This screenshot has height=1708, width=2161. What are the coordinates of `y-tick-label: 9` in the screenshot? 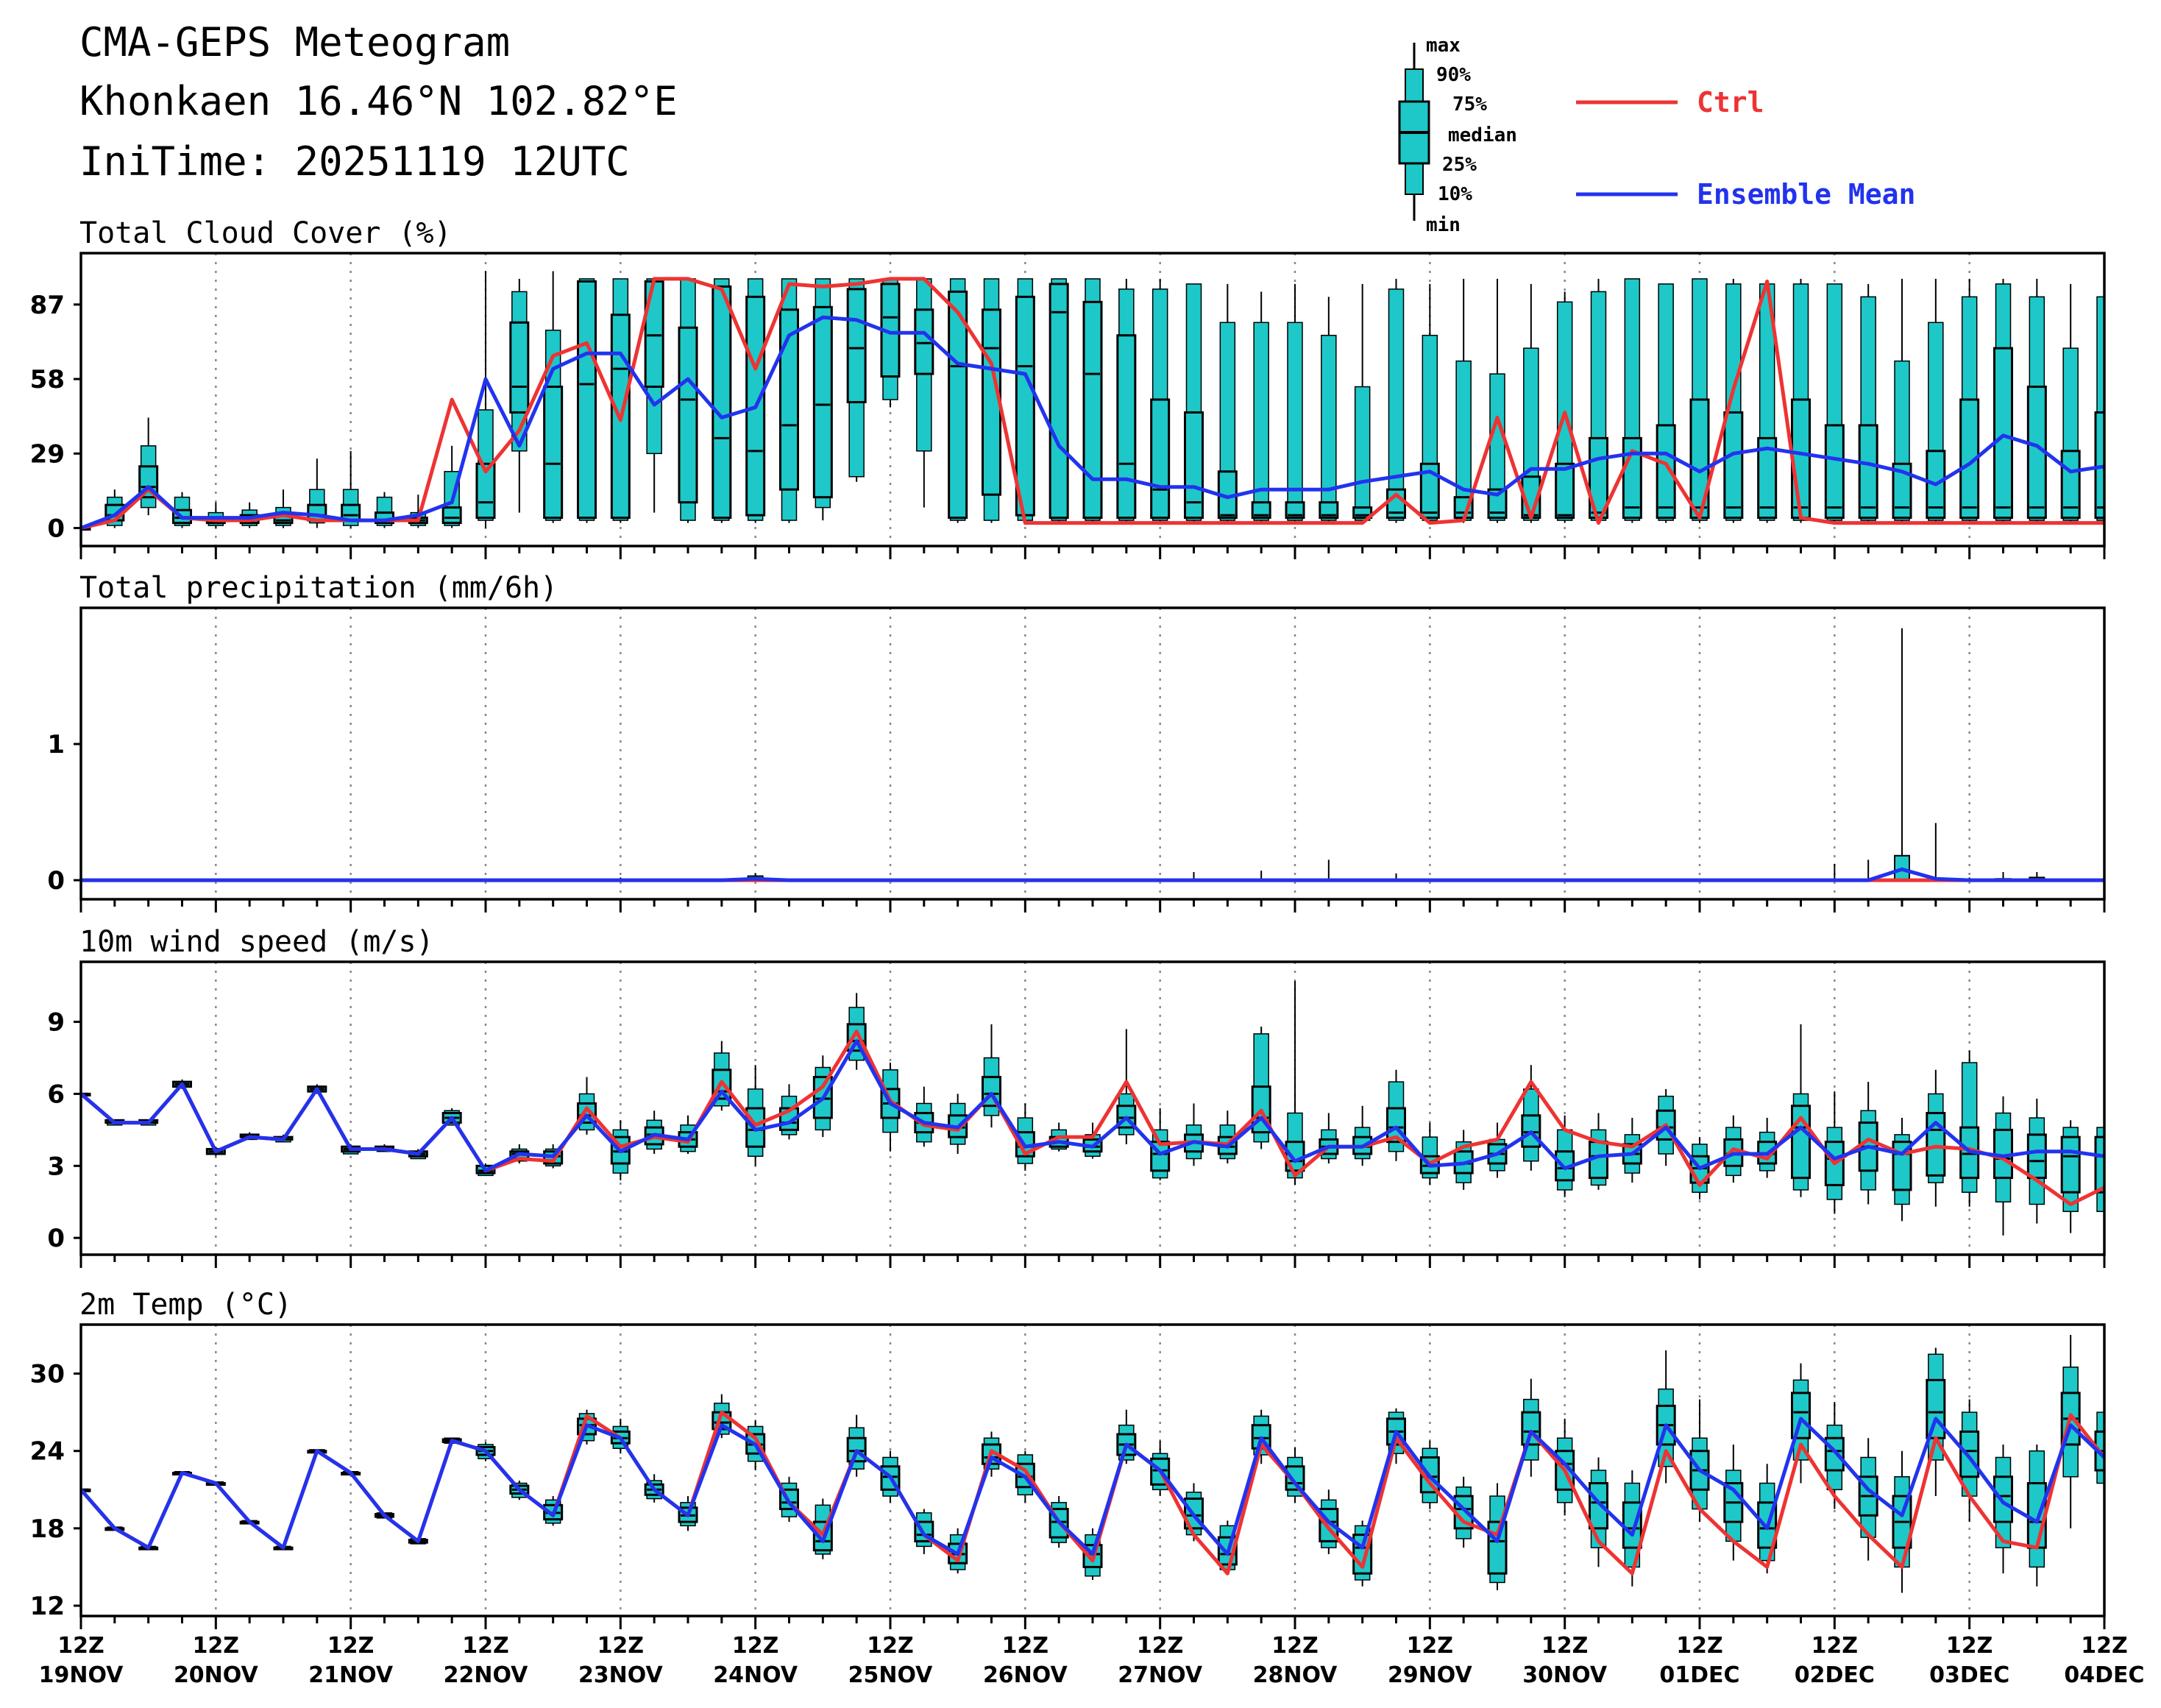 It's located at (56, 1023).